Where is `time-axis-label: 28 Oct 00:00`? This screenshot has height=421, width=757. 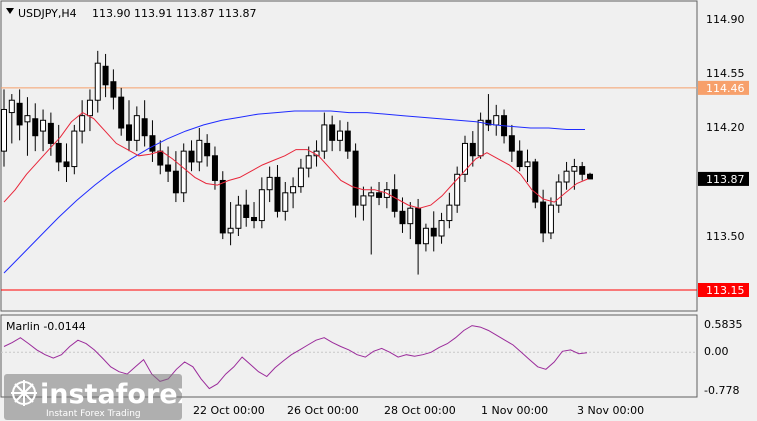 time-axis-label: 28 Oct 00:00 is located at coordinates (420, 410).